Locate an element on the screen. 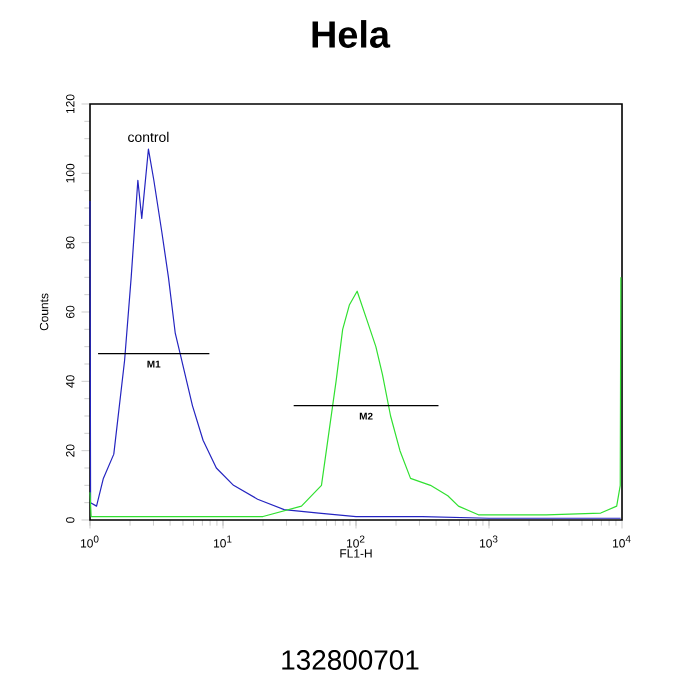  text: 132800701 is located at coordinates (350, 660).